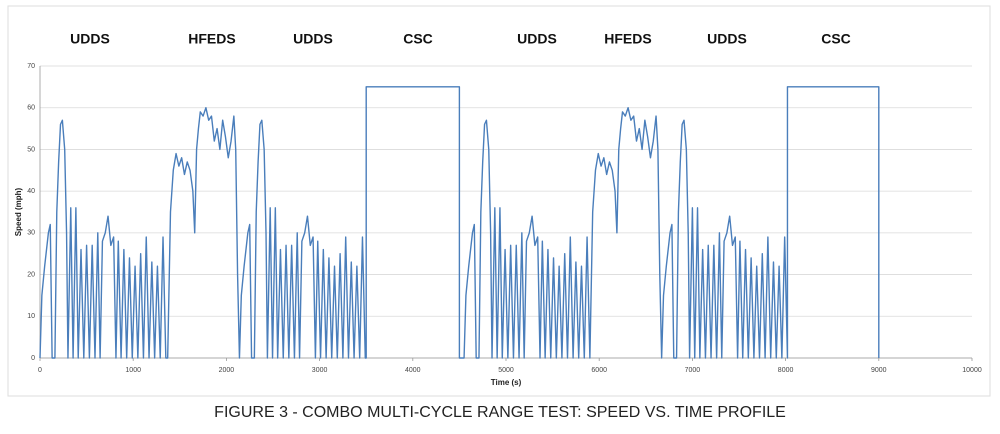 The width and height of the screenshot is (1000, 434). What do you see at coordinates (506, 370) in the screenshot?
I see `x-tick-label: 5000` at bounding box center [506, 370].